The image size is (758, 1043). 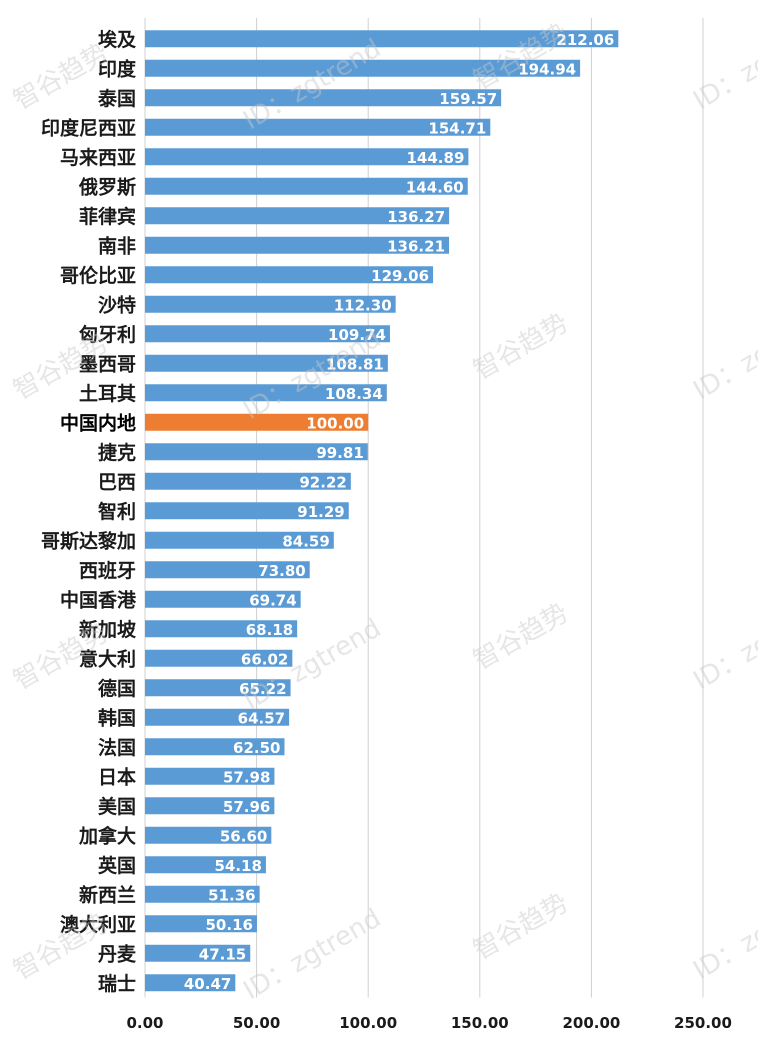 I want to click on category-label: 韩国, so click(x=117, y=717).